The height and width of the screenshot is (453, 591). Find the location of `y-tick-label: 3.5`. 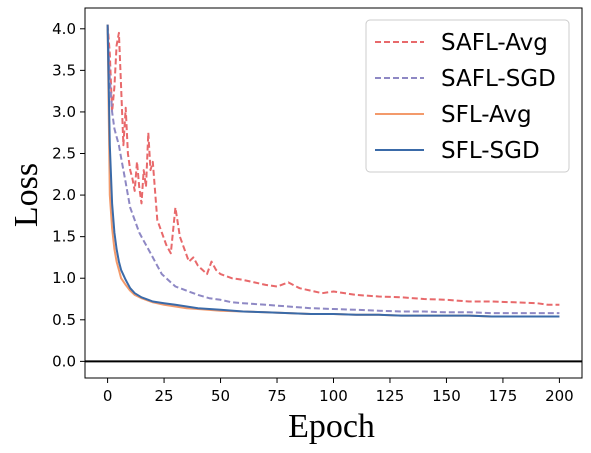

y-tick-label: 3.5 is located at coordinates (64, 70).